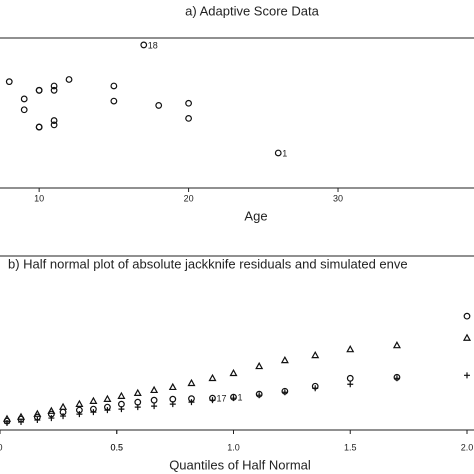  I want to click on x-tick-label: 30, so click(338, 198).